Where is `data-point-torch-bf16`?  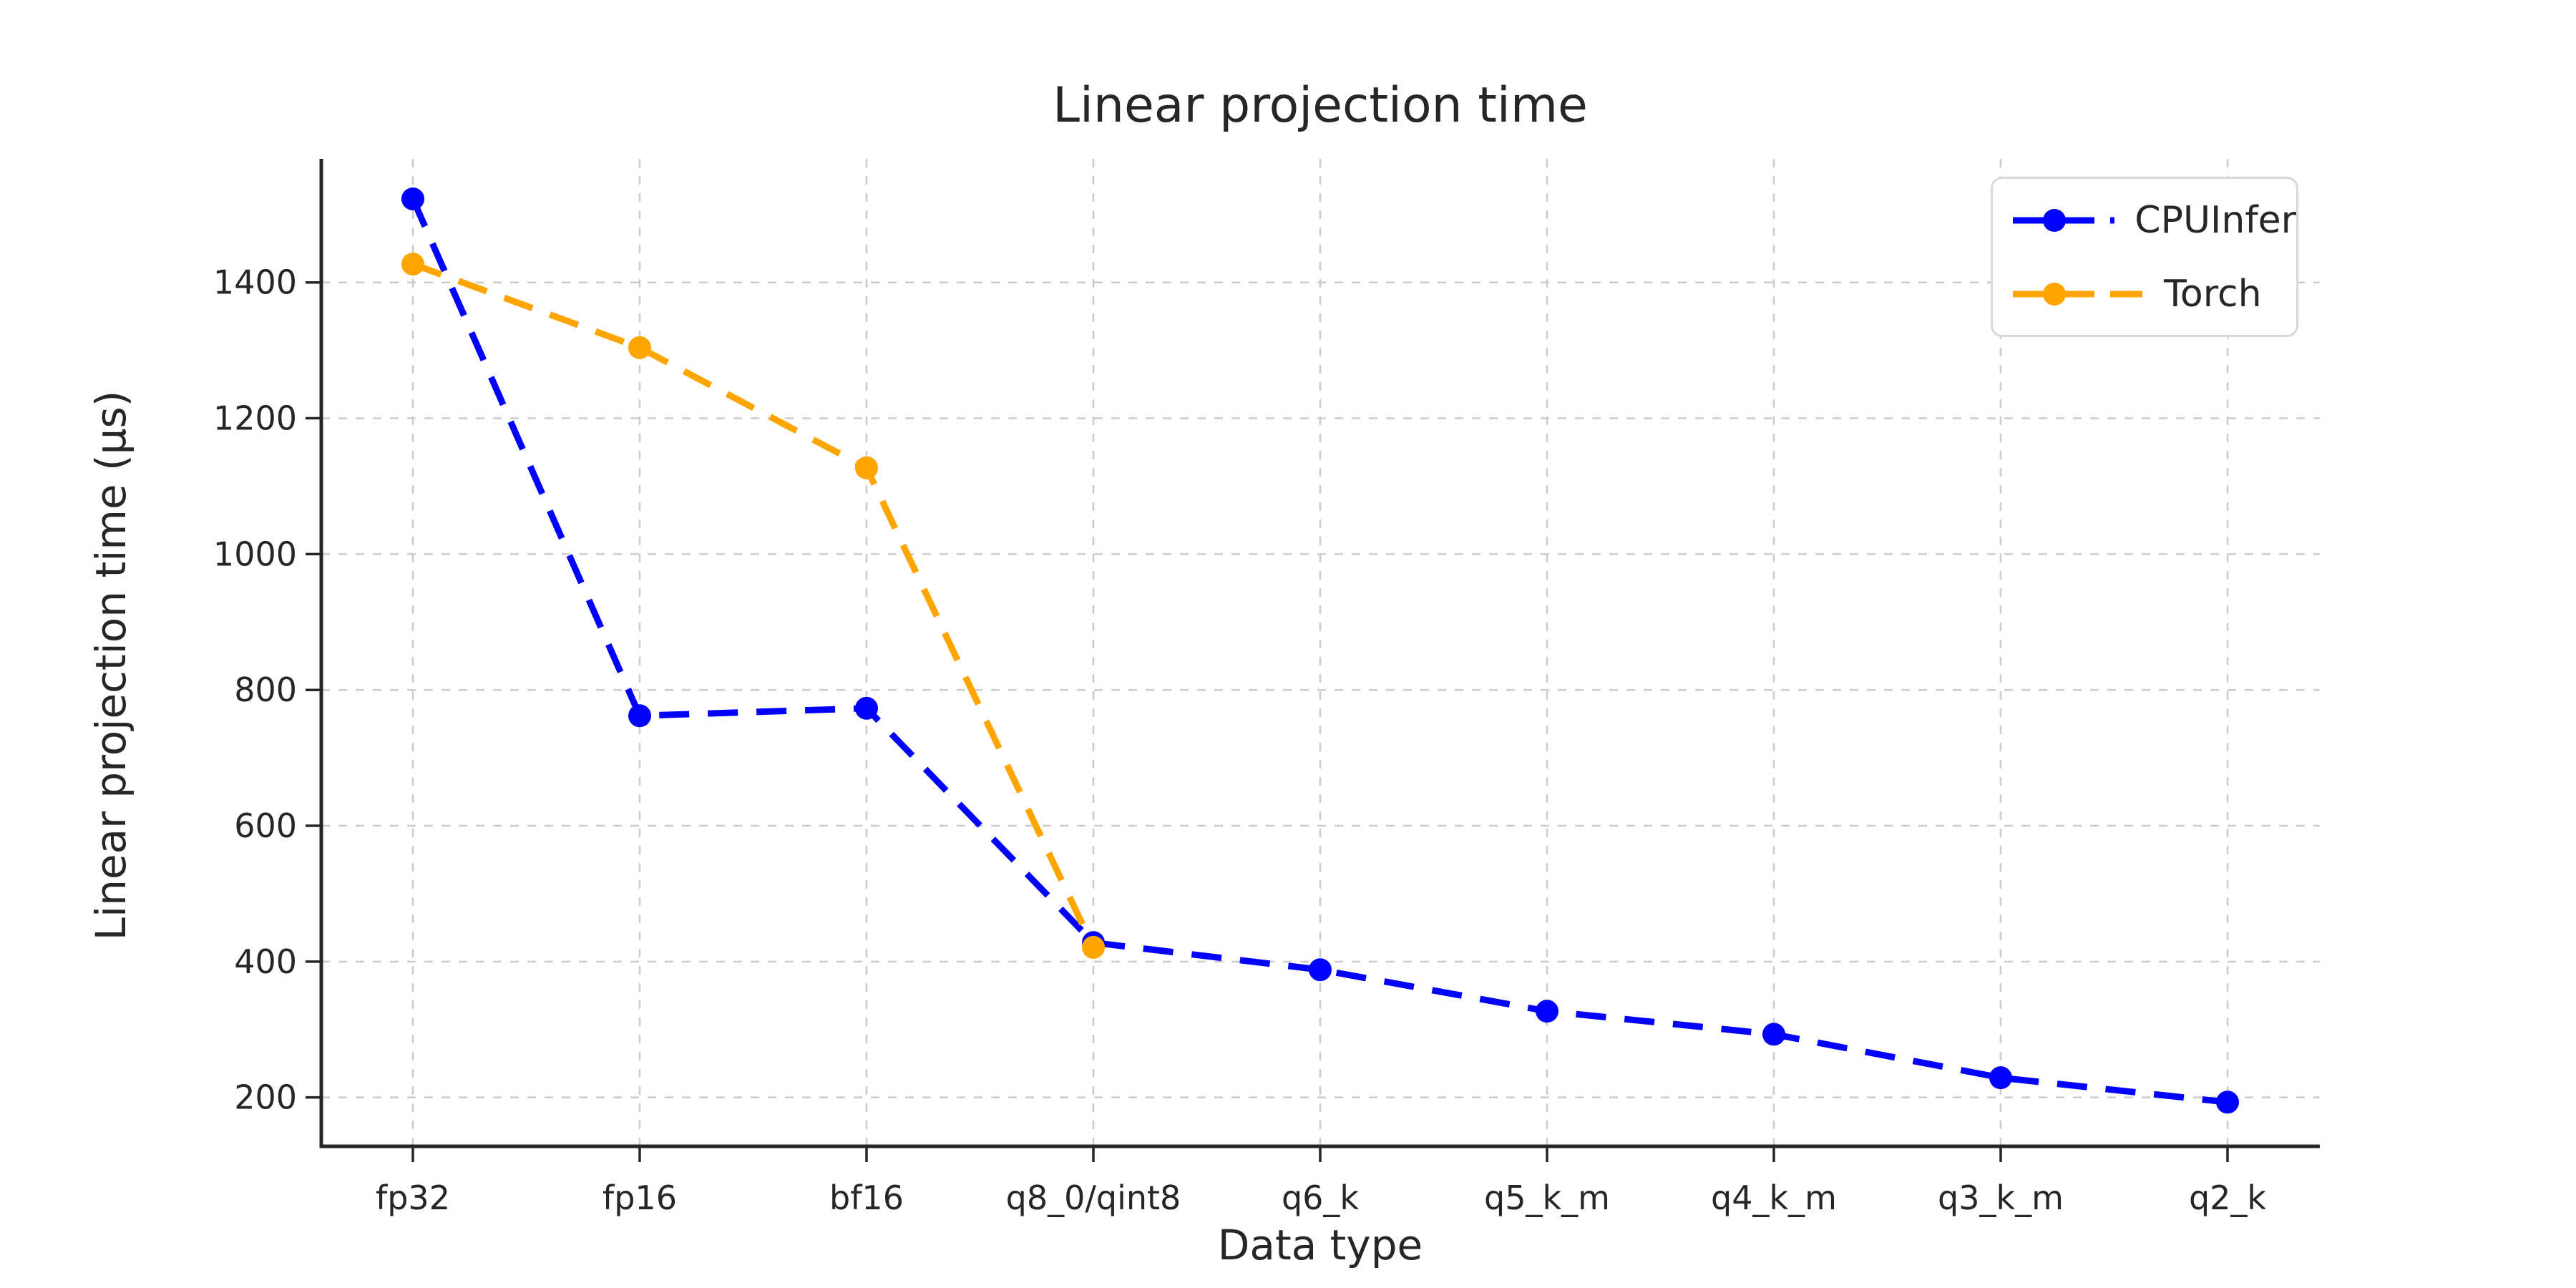 data-point-torch-bf16 is located at coordinates (866, 467).